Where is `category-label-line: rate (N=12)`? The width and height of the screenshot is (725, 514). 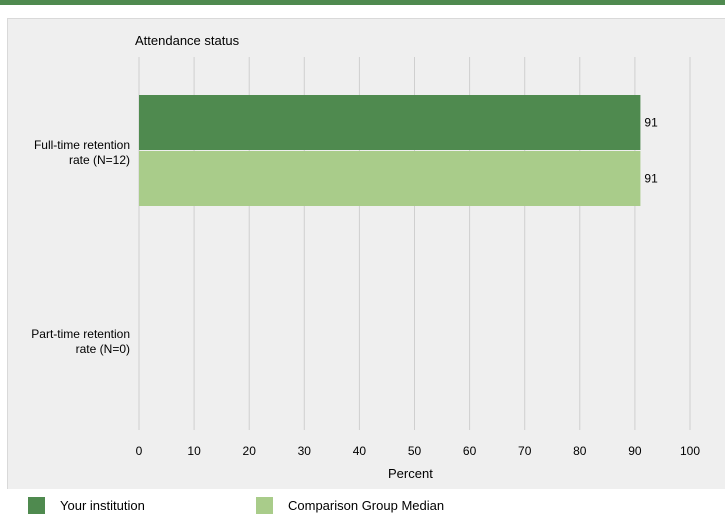 category-label-line: rate (N=12) is located at coordinates (99, 160).